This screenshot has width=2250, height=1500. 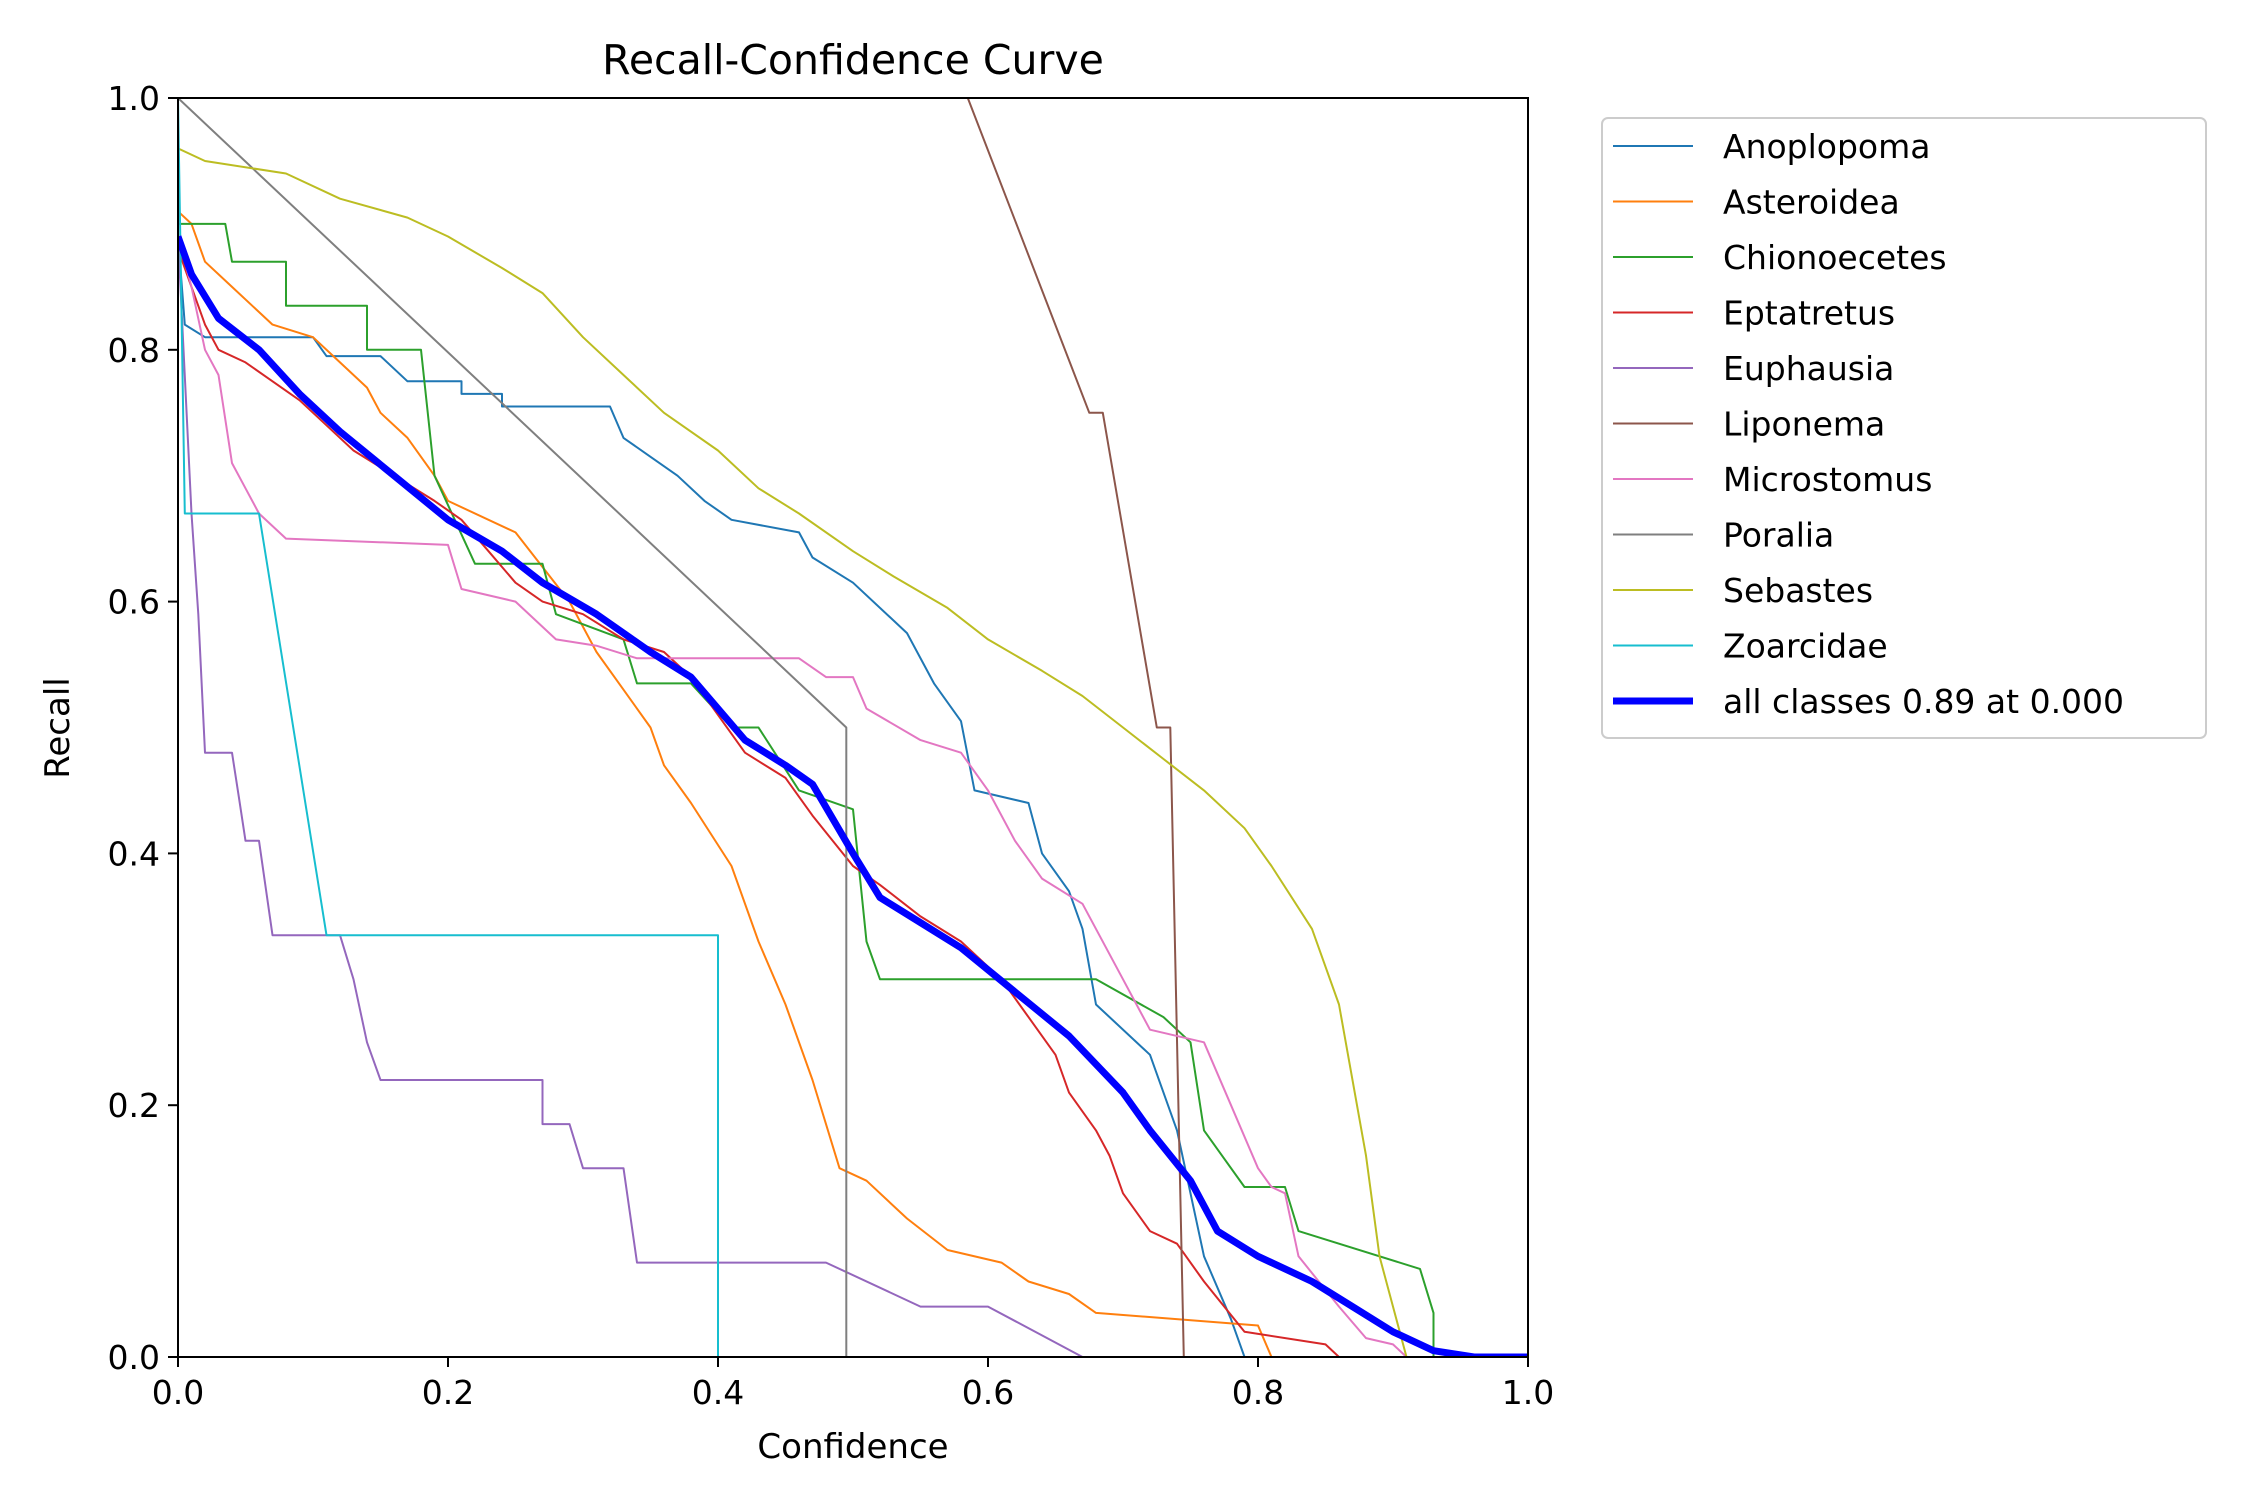 I want to click on y-tick-label: 0.8, so click(x=134, y=350).